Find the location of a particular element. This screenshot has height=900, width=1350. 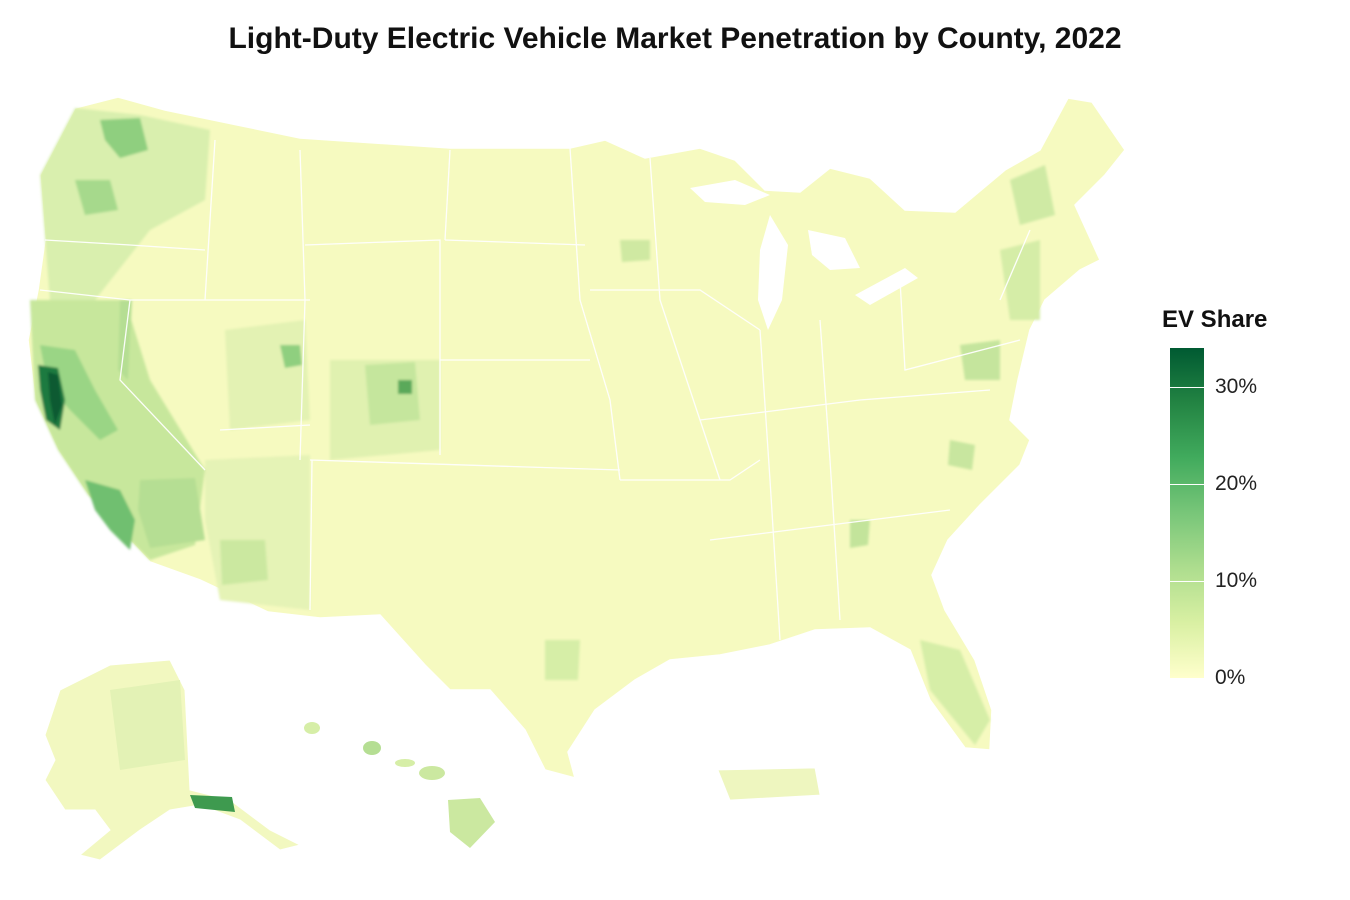

legend-tick-label: 30% is located at coordinates (1236, 386).